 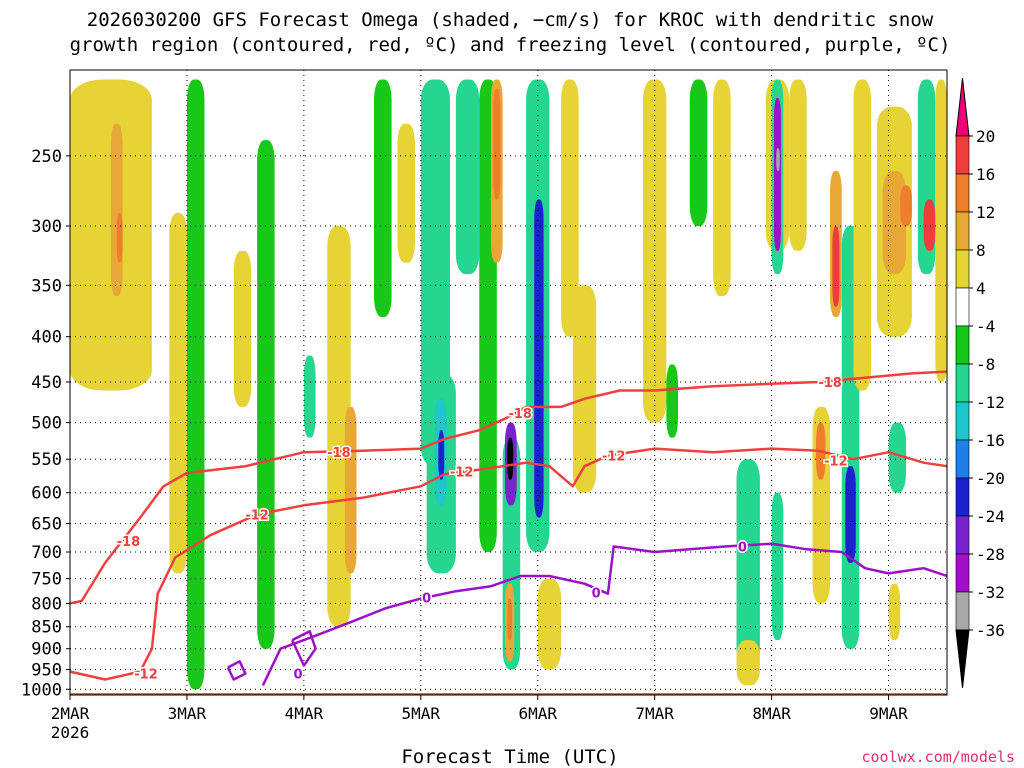 What do you see at coordinates (339, 453) in the screenshot?
I see `contour-label--18C-1: -18` at bounding box center [339, 453].